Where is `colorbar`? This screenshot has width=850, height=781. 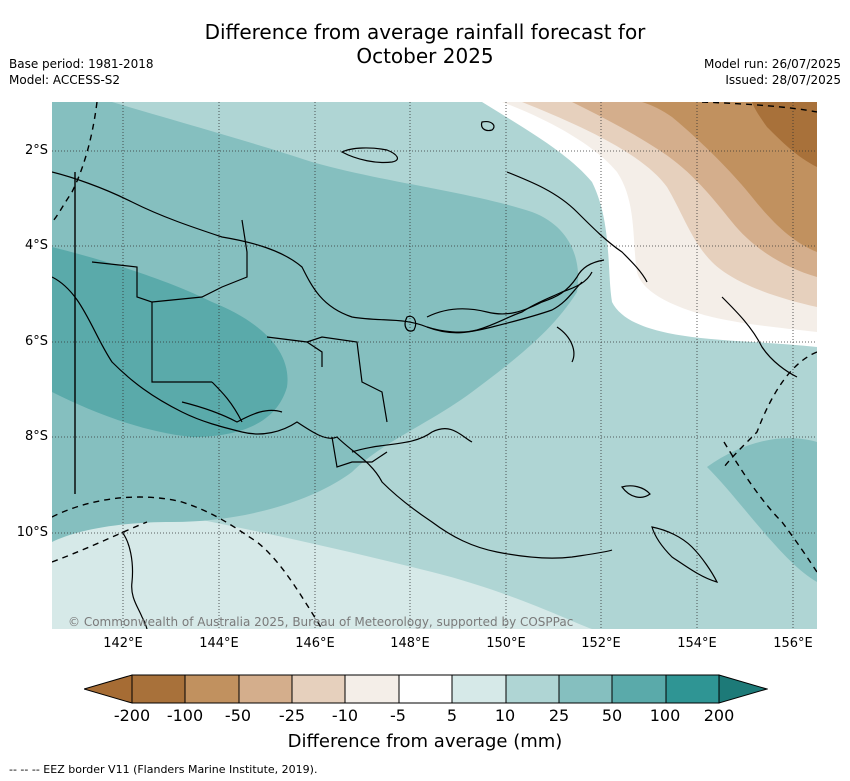
colorbar is located at coordinates (426, 689).